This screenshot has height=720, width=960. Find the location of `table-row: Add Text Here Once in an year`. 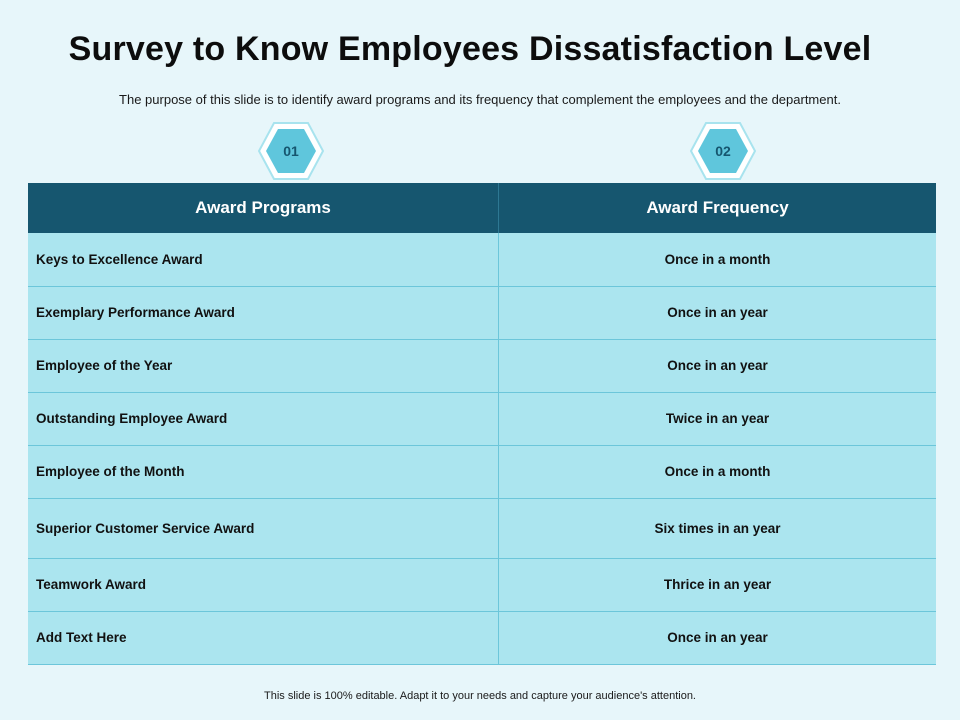

table-row: Add Text Here Once in an year is located at coordinates (482, 638).